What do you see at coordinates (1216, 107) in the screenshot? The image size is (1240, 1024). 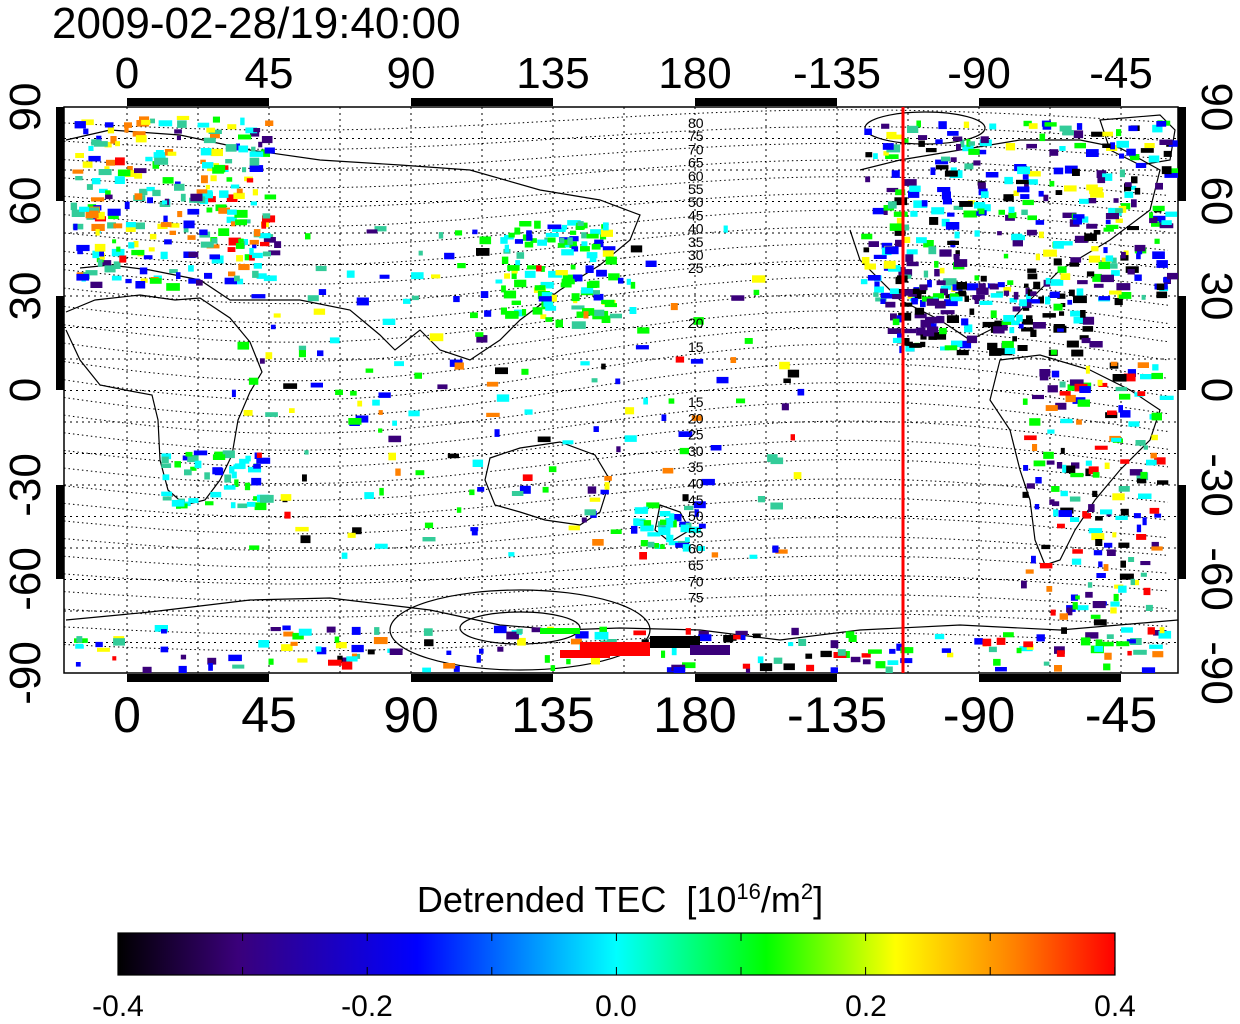 I see `lat-label-right: 90` at bounding box center [1216, 107].